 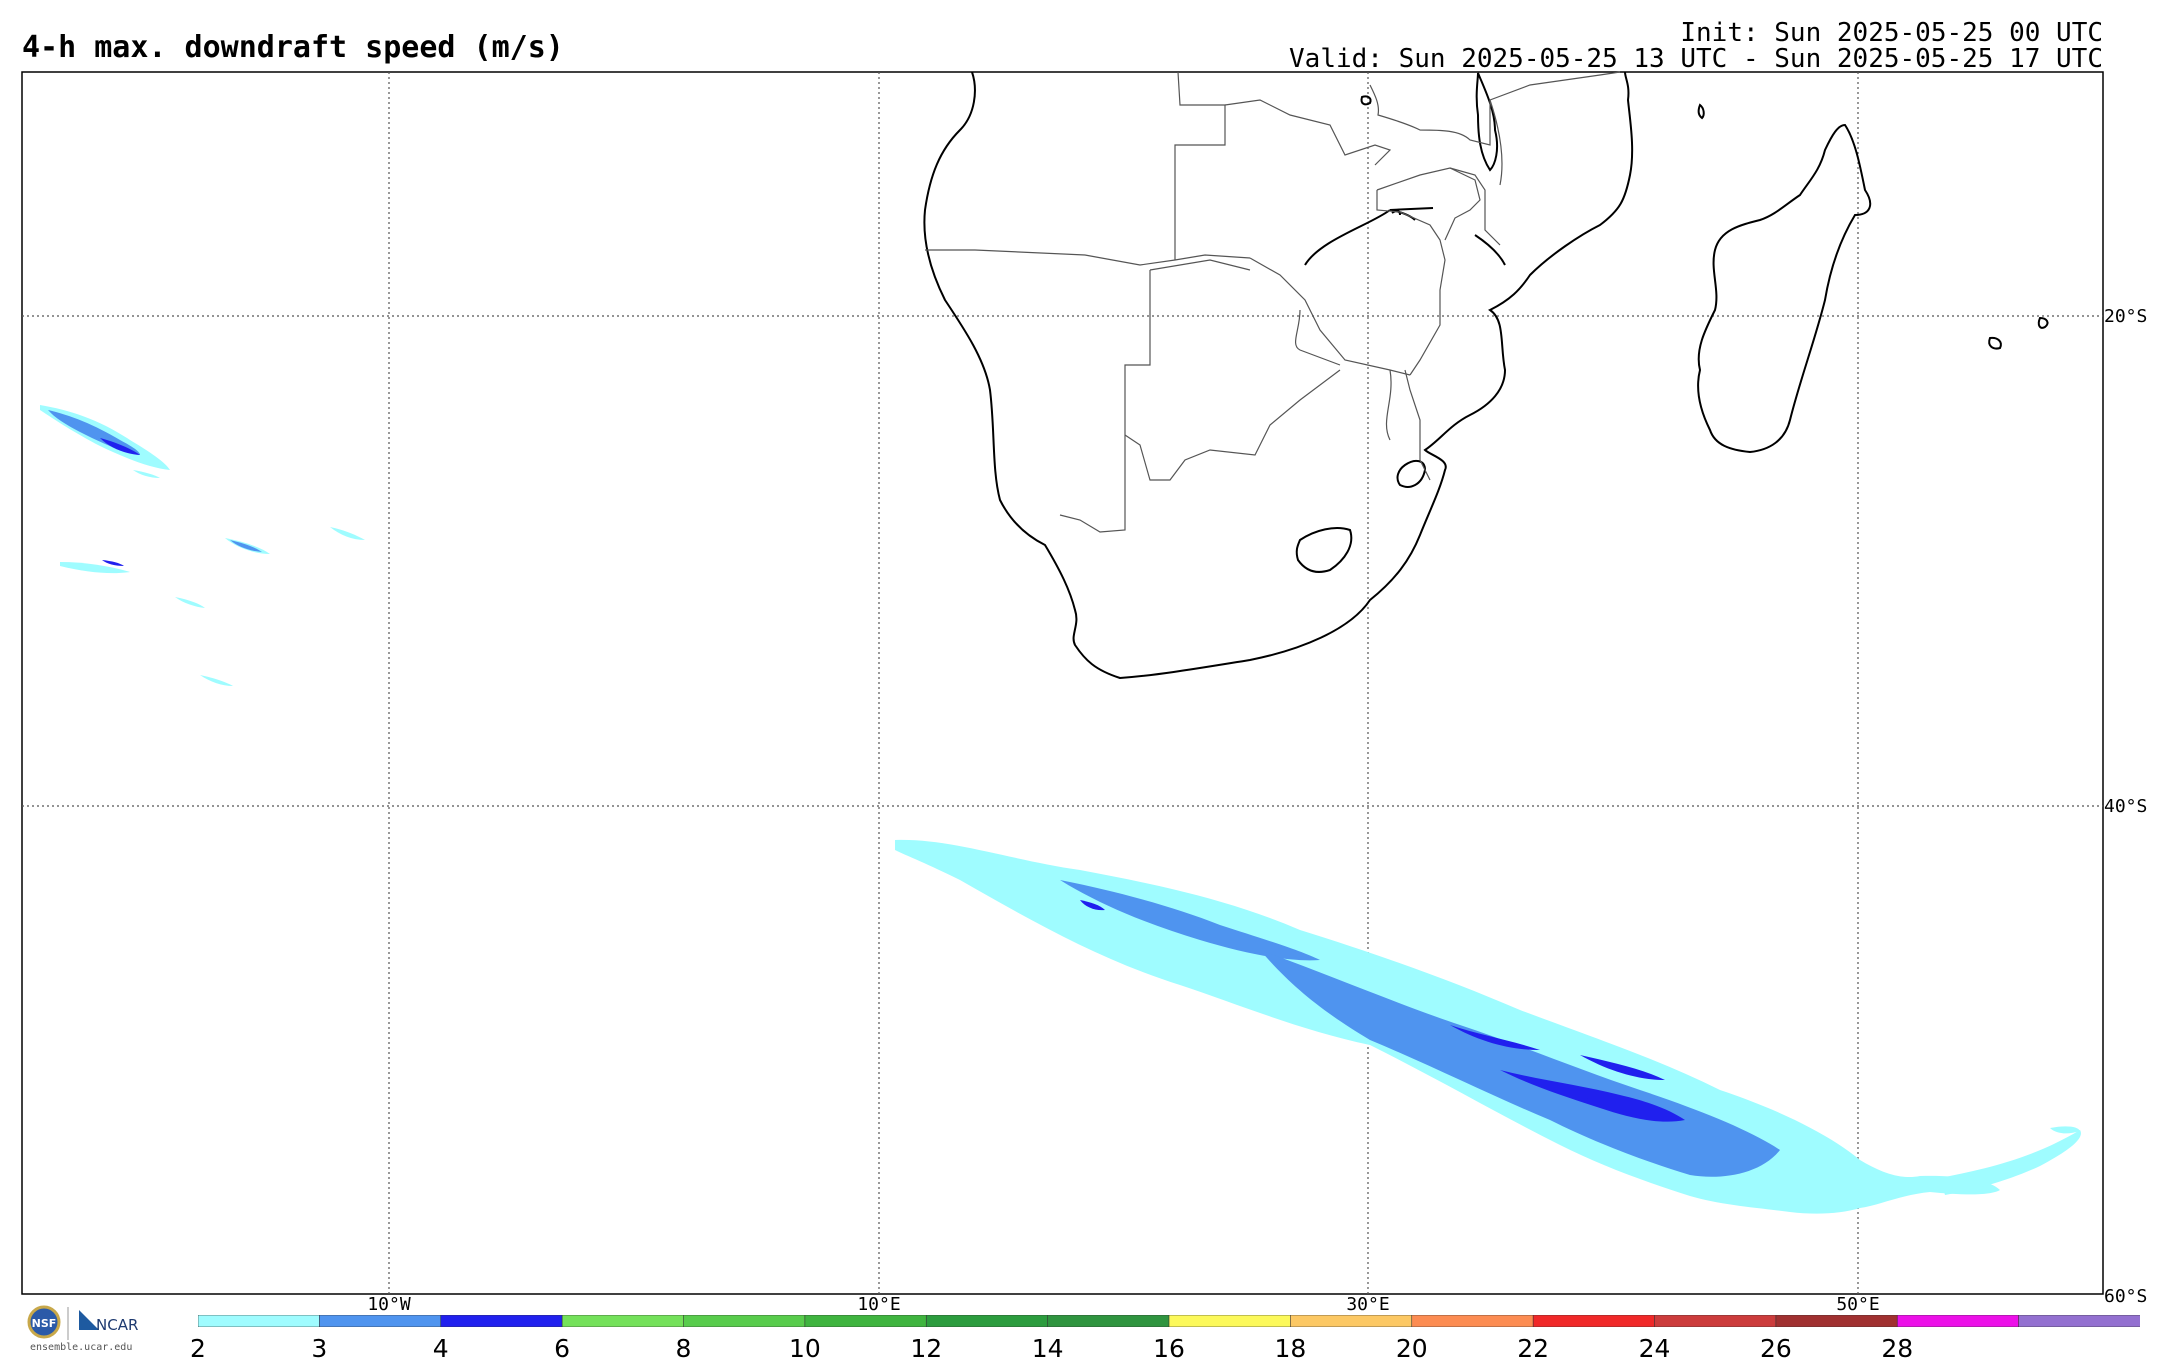 I want to click on colorbar-label: 26, so click(x=1775, y=1348).